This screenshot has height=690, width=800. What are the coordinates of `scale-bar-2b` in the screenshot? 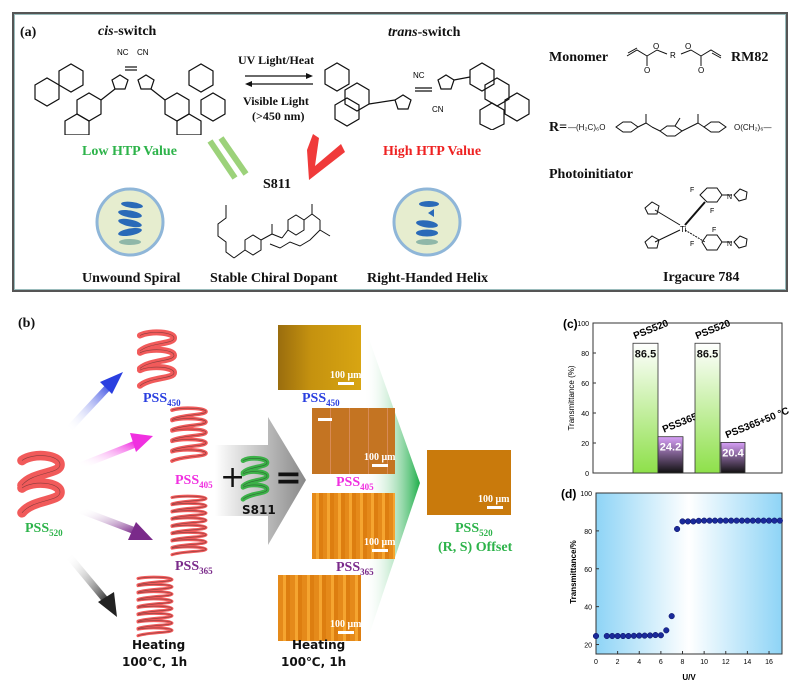 It's located at (325, 419).